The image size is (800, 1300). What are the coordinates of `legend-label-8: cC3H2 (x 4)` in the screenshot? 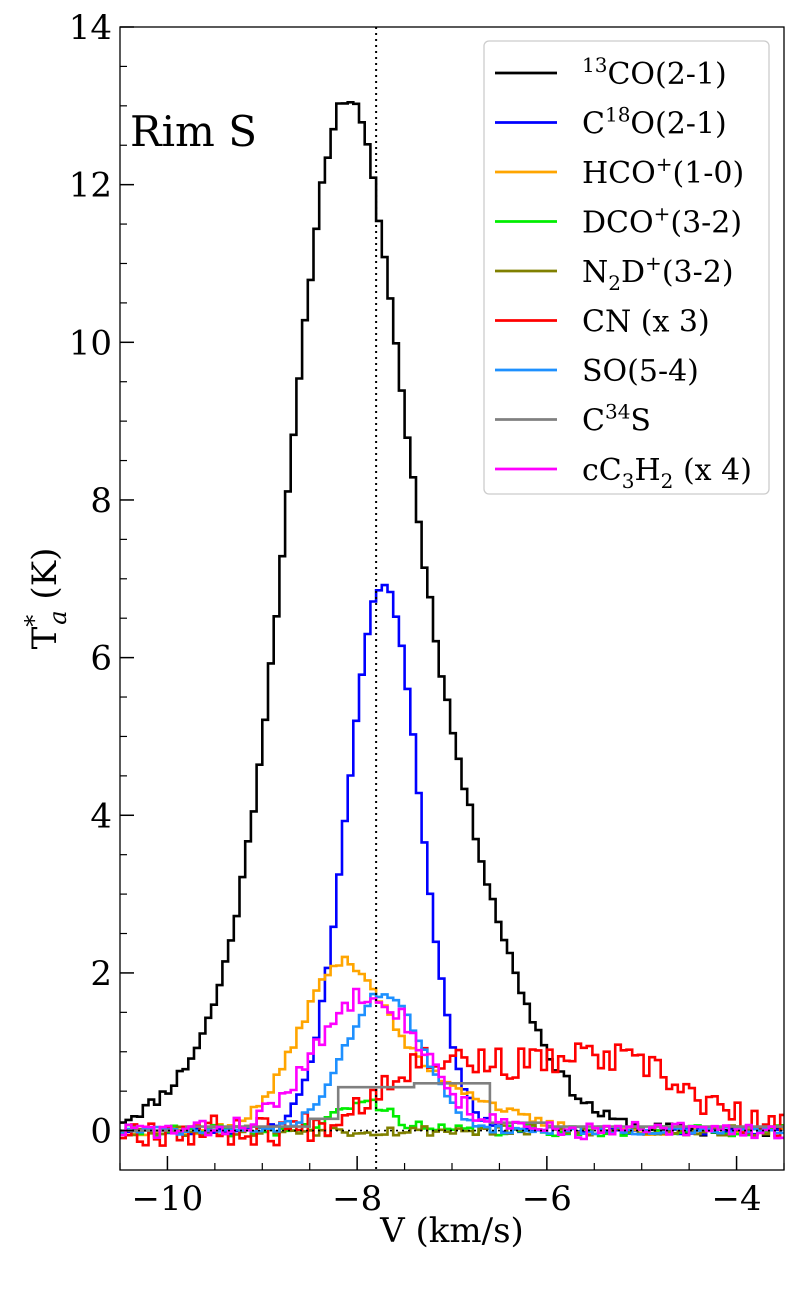 It's located at (667, 473).